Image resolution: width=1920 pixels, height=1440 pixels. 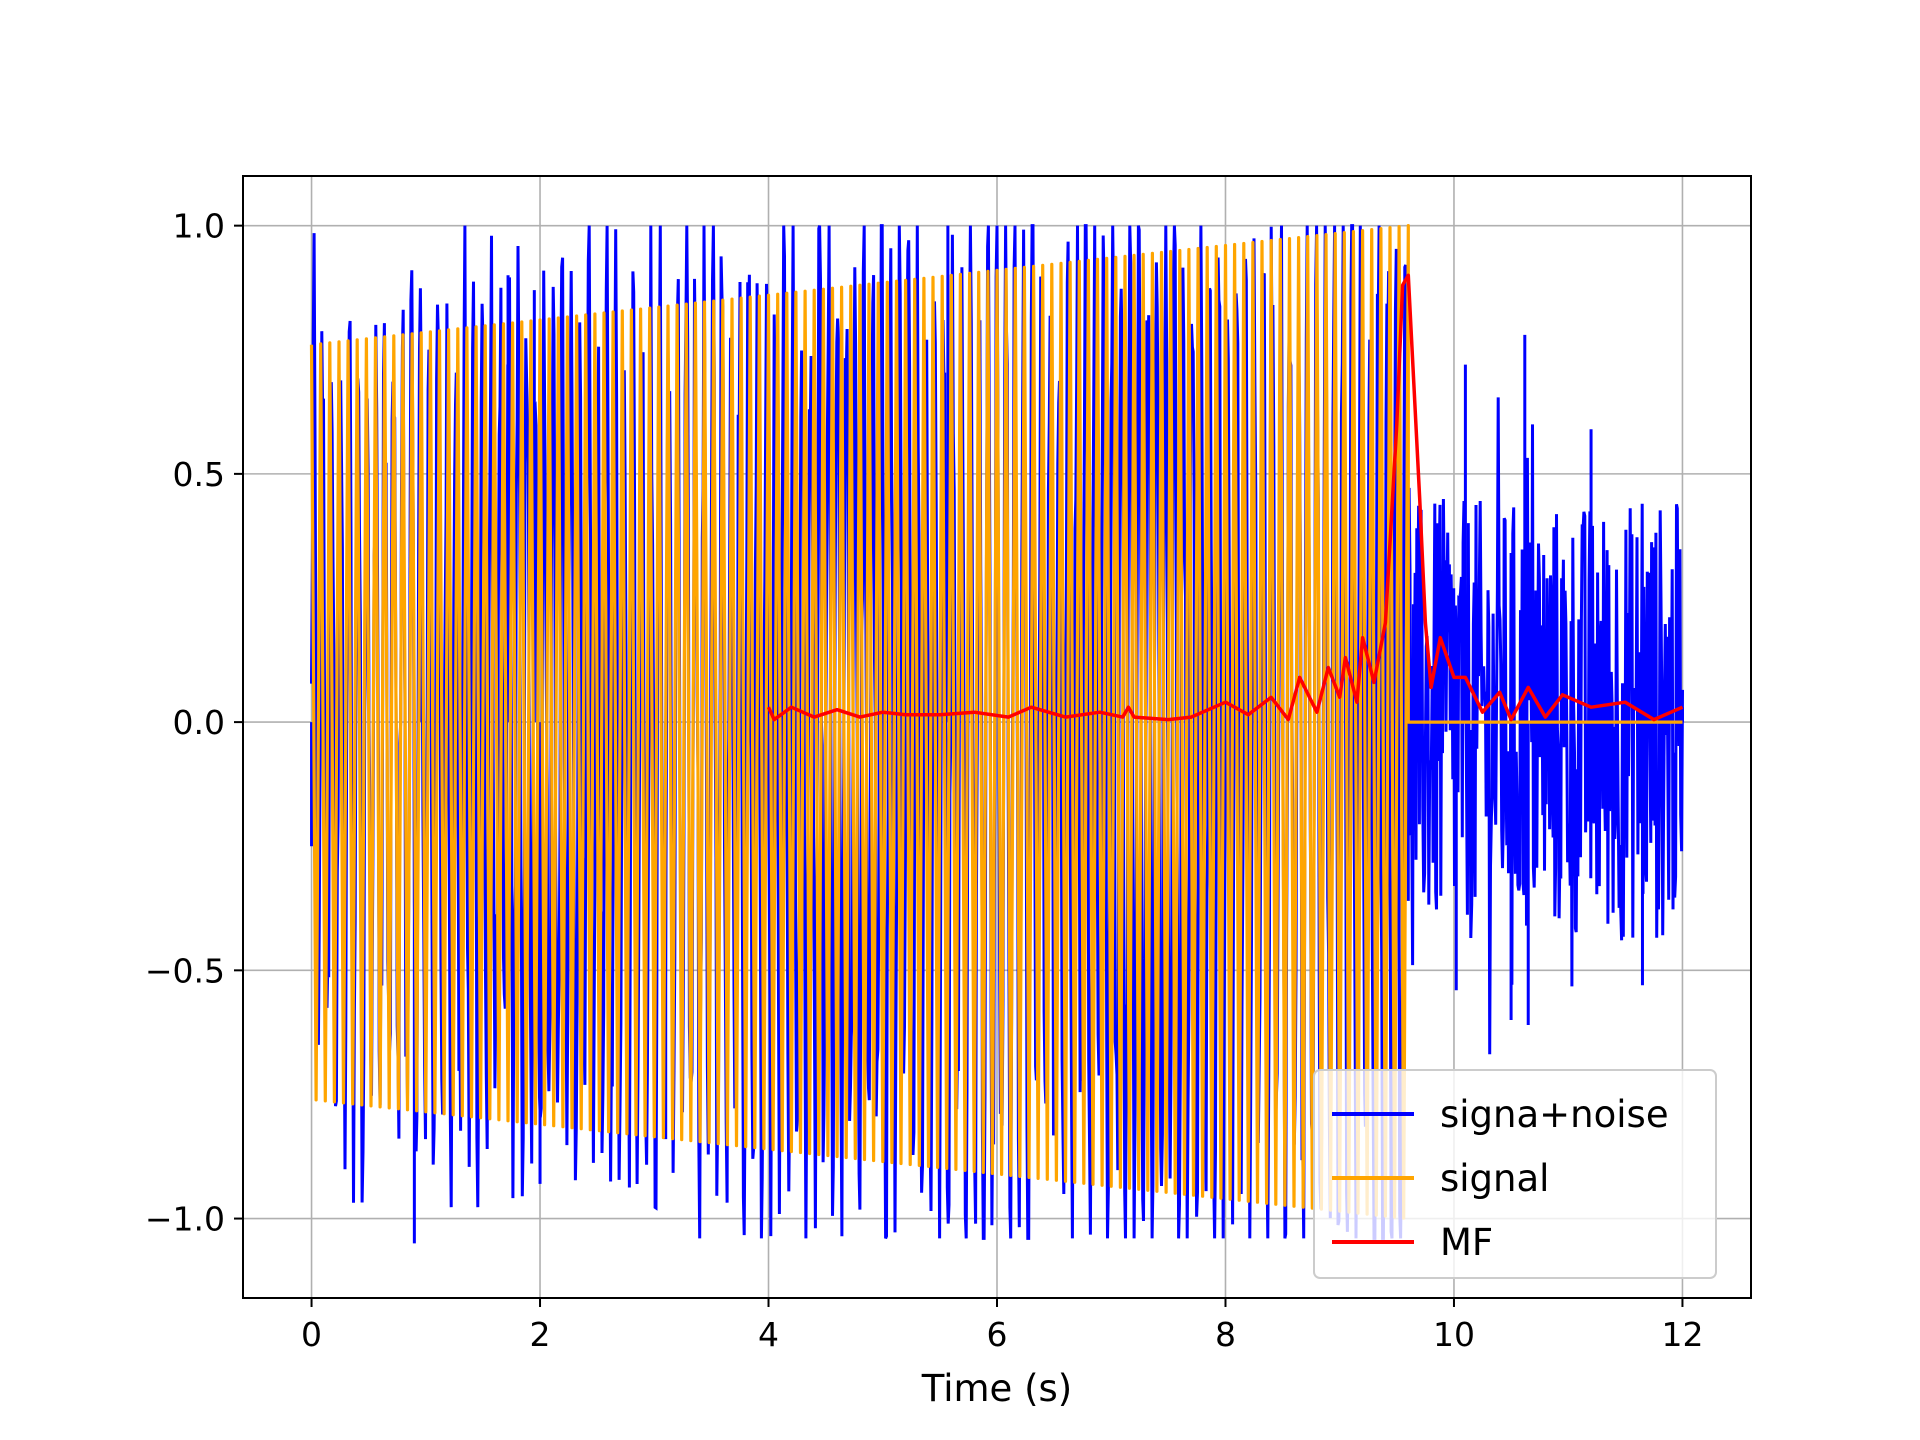 I want to click on x-tick-label: 12, so click(x=1682, y=1334).